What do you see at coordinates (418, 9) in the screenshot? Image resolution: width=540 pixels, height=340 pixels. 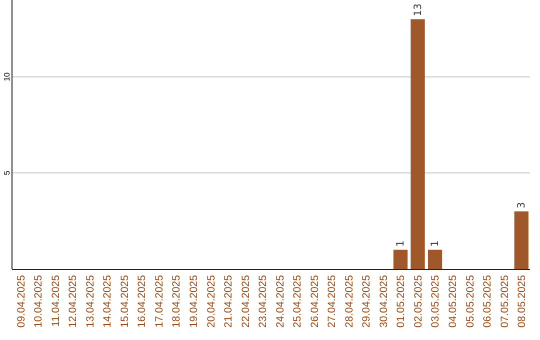 I see `data-label: 13` at bounding box center [418, 9].